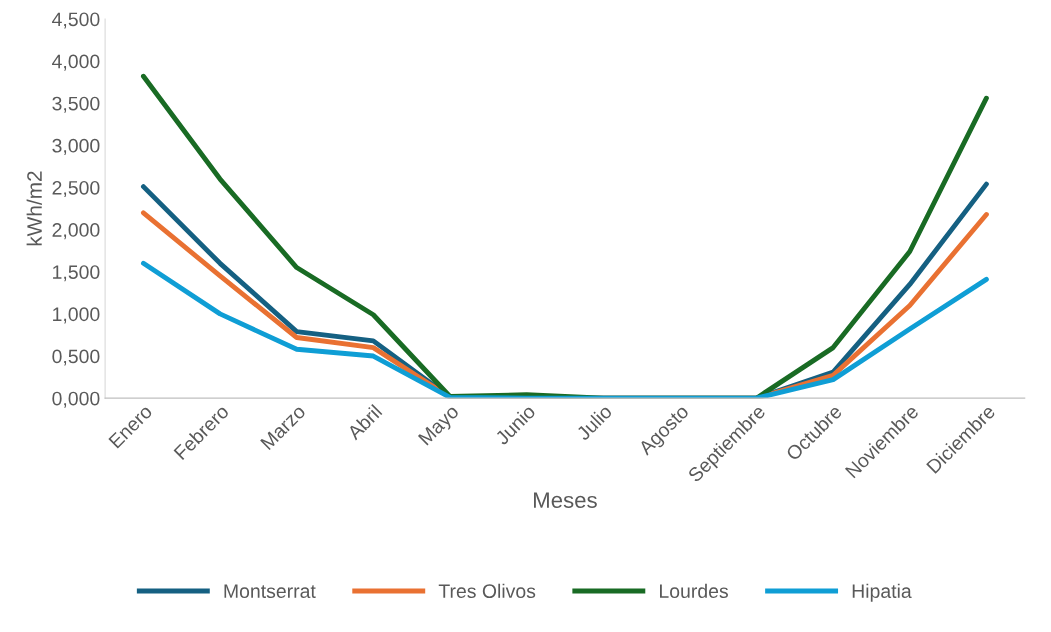 This screenshot has height=632, width=1051. I want to click on y-tick-label: 2,000, so click(76, 231).